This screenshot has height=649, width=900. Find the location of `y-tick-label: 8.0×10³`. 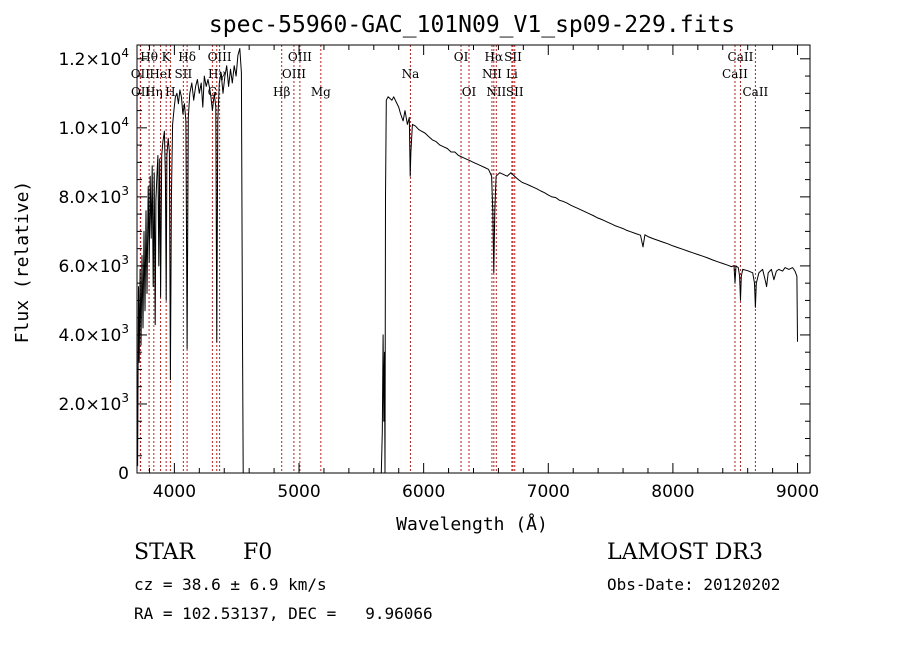

y-tick-label: 8.0×10³ is located at coordinates (93, 196).